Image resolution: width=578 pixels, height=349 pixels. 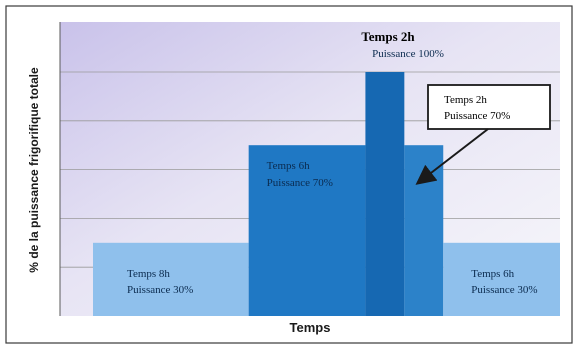 I want to click on y-axis-title: % de la puissance frigorifique totale, so click(x=34, y=170).